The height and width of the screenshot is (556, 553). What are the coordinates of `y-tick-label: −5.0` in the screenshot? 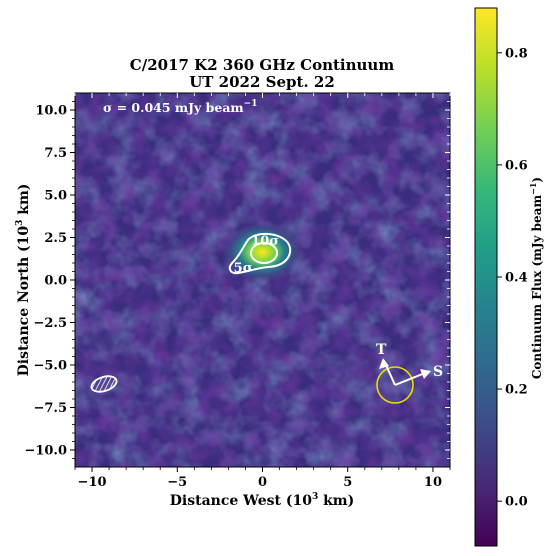 It's located at (50, 366).